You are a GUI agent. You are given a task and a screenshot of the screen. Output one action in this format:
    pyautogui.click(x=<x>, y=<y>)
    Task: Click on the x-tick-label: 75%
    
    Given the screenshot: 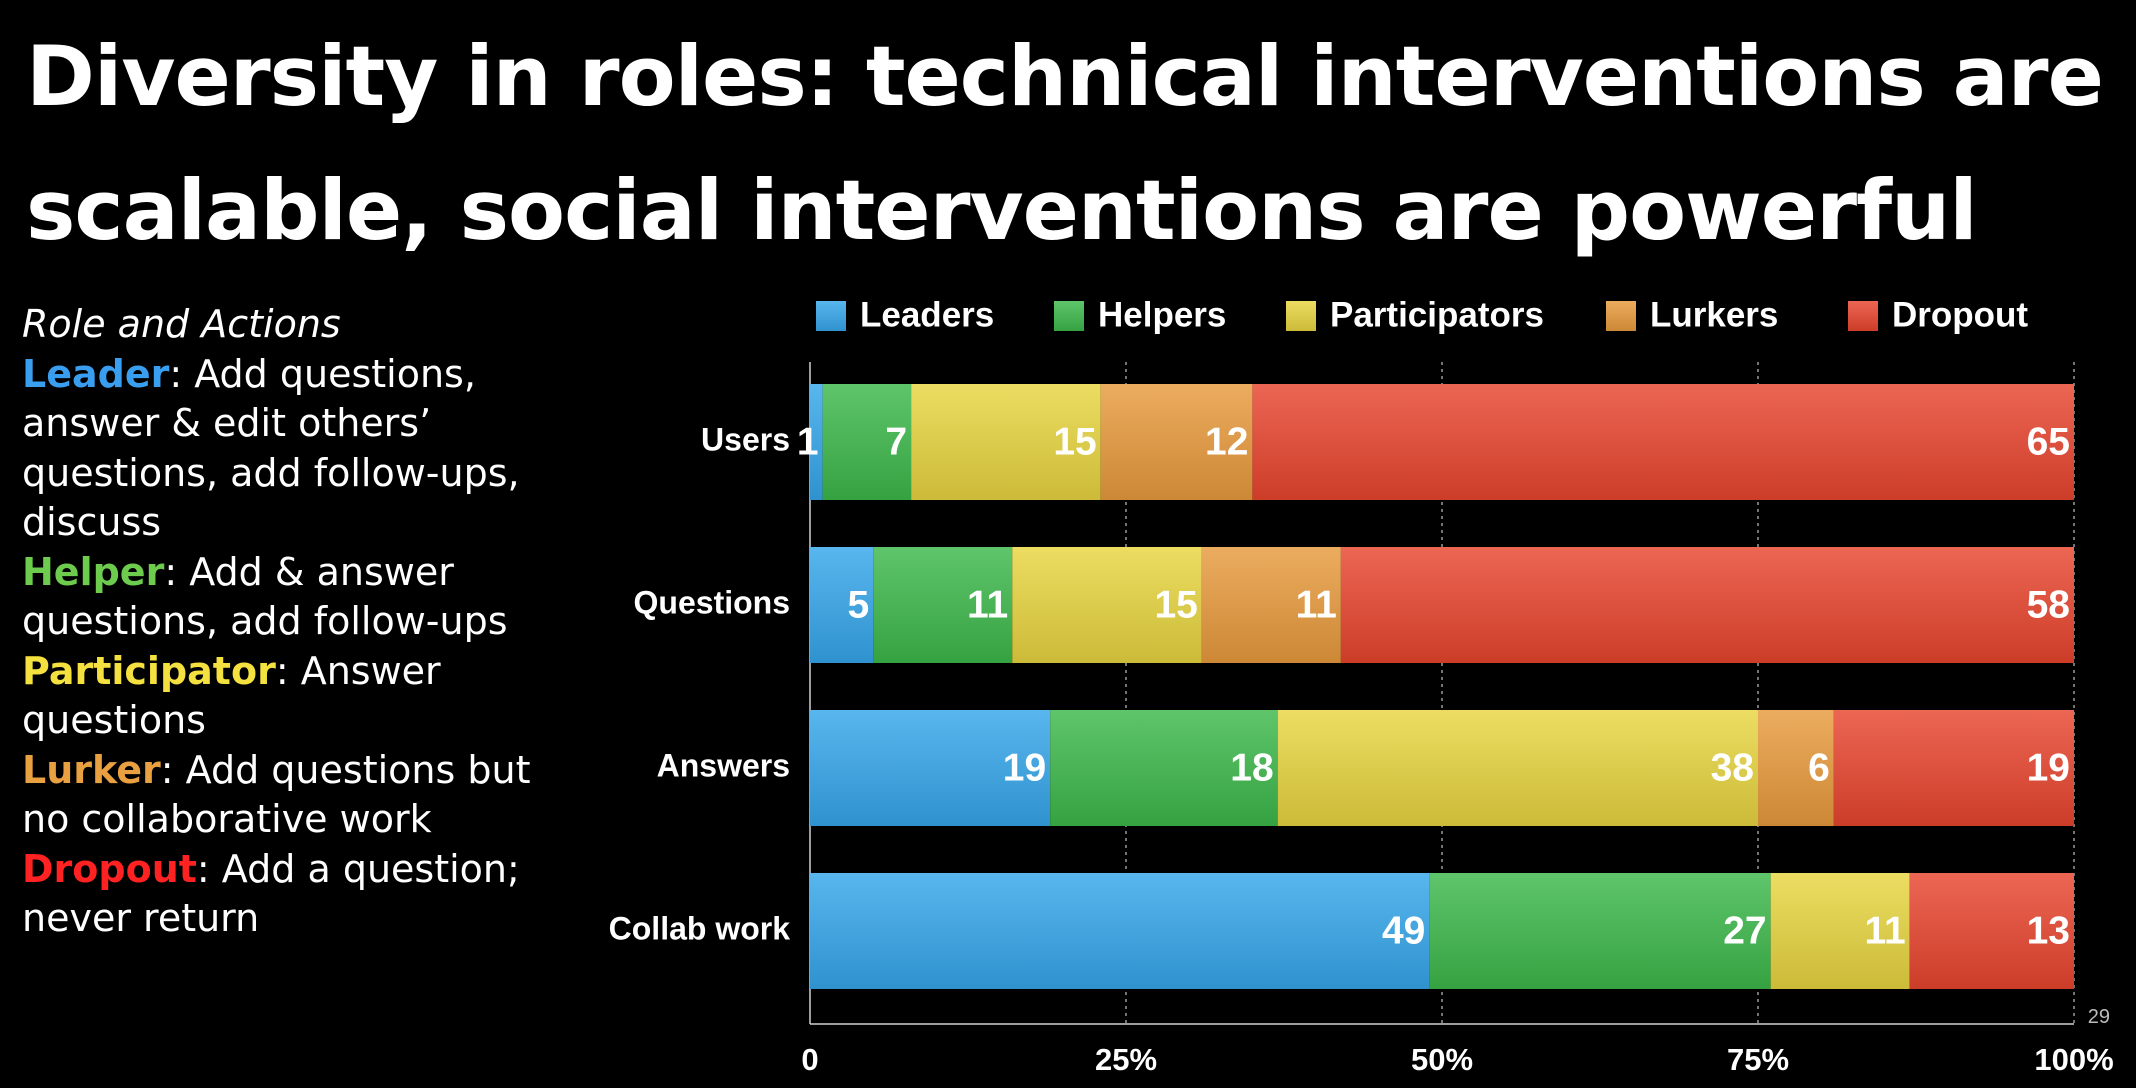 What is the action you would take?
    pyautogui.click(x=1758, y=1059)
    